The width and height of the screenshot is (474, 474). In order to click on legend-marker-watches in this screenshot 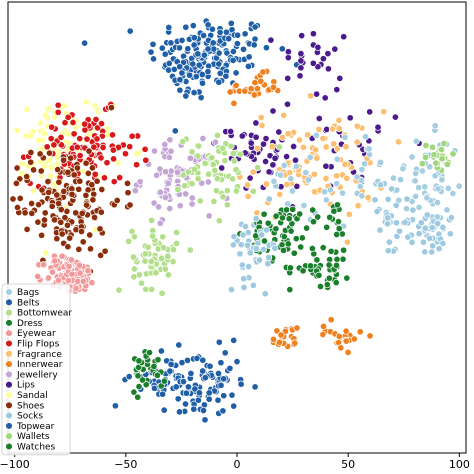, I will do `click(9, 446)`.